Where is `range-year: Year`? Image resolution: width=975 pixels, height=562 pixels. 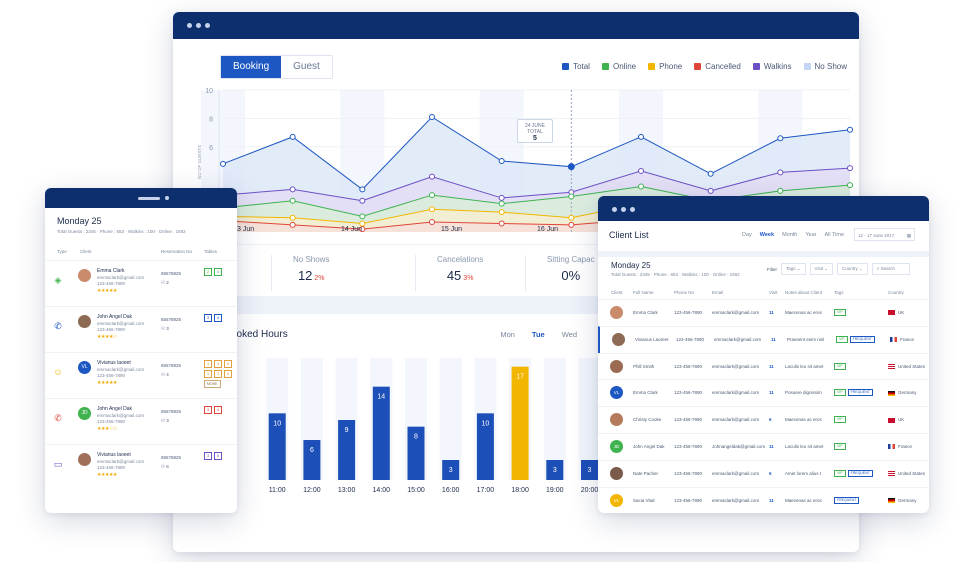 range-year: Year is located at coordinates (811, 235).